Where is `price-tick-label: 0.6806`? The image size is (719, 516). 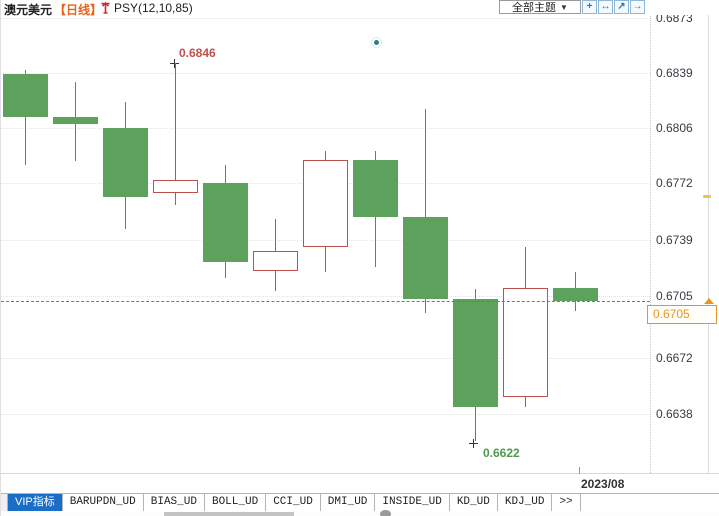 price-tick-label: 0.6806 is located at coordinates (674, 128).